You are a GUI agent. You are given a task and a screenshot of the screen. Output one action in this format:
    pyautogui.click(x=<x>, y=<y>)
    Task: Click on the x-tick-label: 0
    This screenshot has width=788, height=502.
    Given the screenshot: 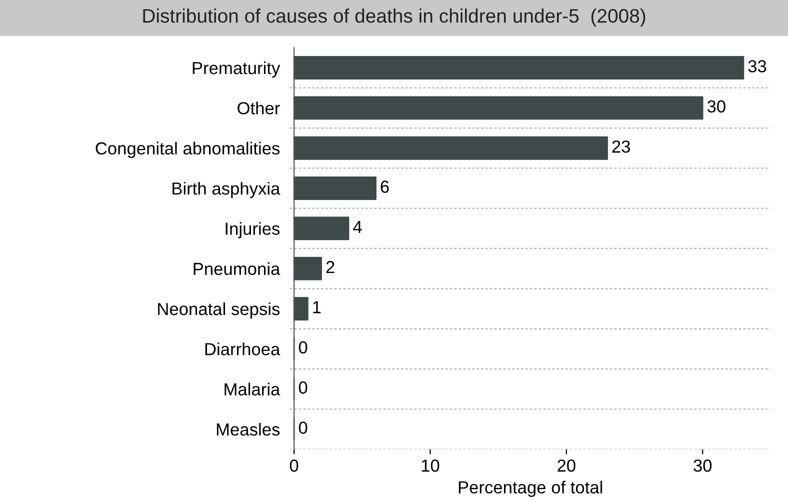 What is the action you would take?
    pyautogui.click(x=294, y=465)
    